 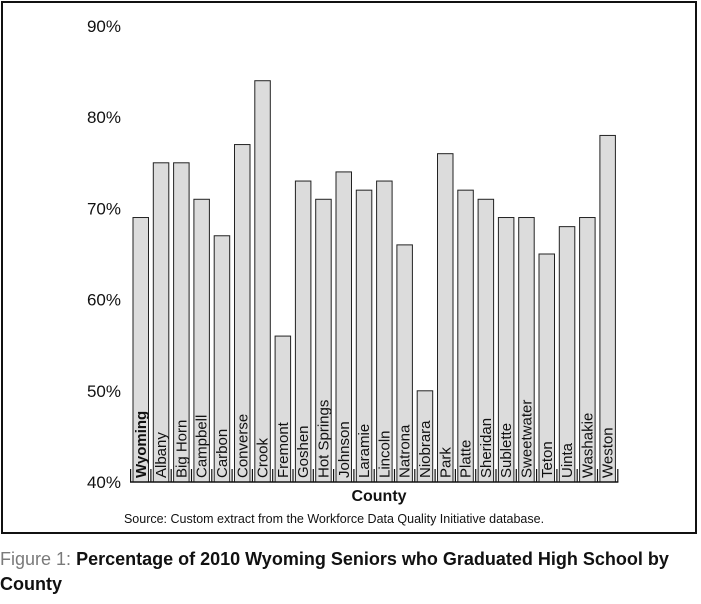 I want to click on category-label-sheridan: Sheridan, so click(x=486, y=448).